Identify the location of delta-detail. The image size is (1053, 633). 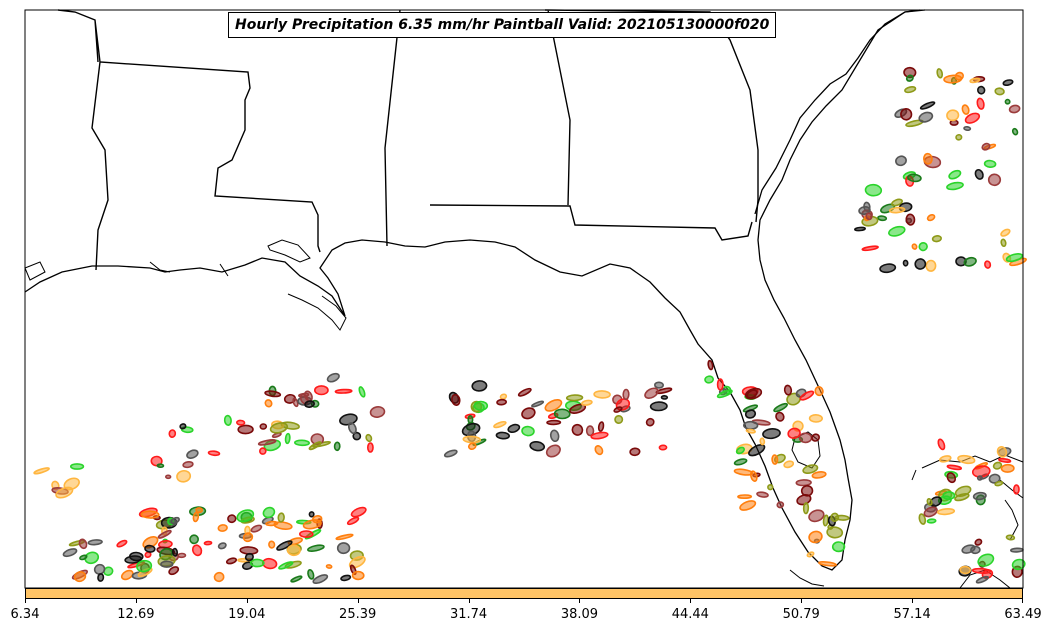
(185, 285).